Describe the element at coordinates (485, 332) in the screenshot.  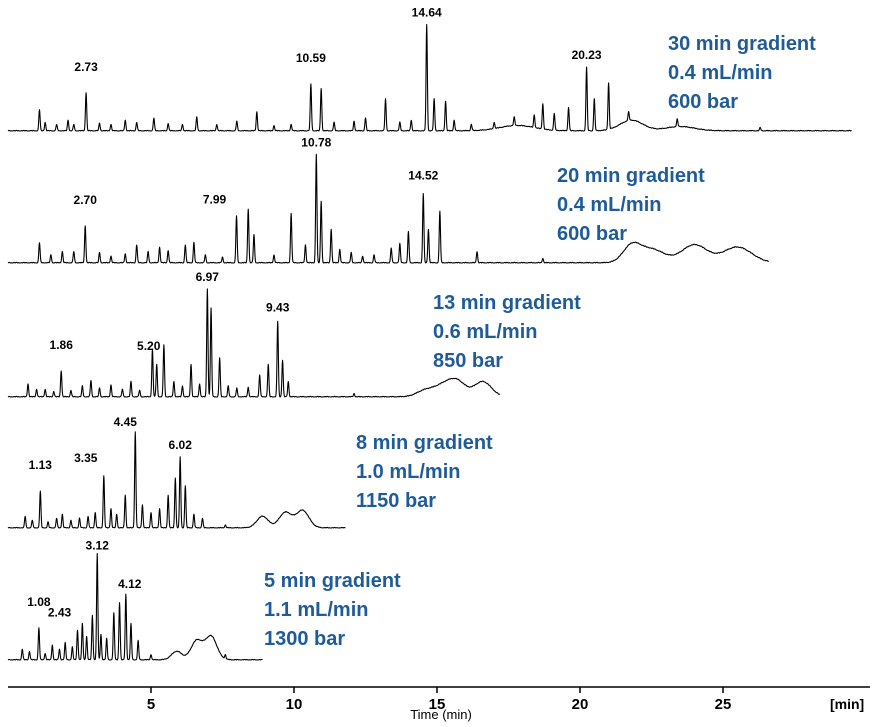
I see `condition-3-line-2: 0.6 mL/min` at that location.